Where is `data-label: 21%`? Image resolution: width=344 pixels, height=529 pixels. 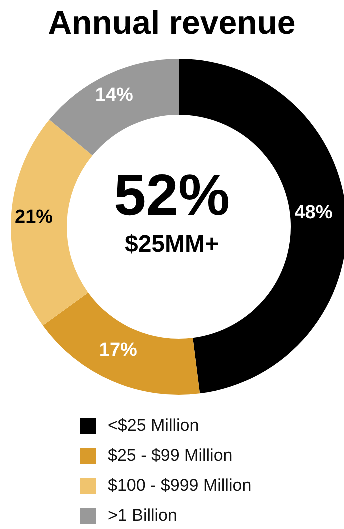
data-label: 21% is located at coordinates (34, 217).